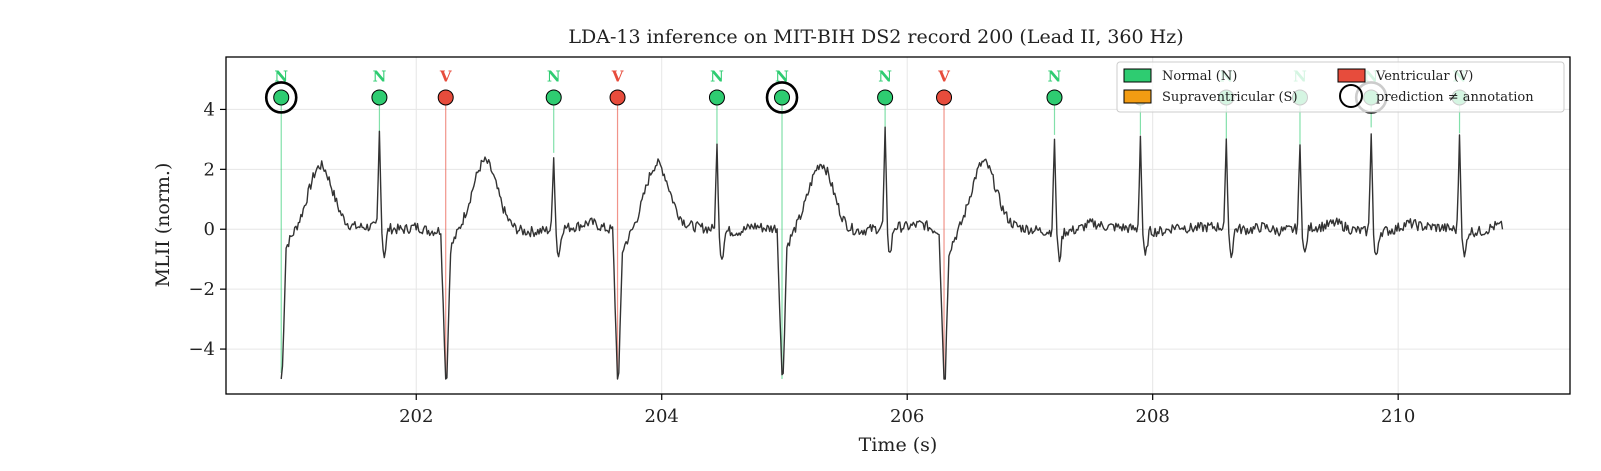 This screenshot has width=1601, height=471. I want to click on x-tick-label: 208, so click(1153, 416).